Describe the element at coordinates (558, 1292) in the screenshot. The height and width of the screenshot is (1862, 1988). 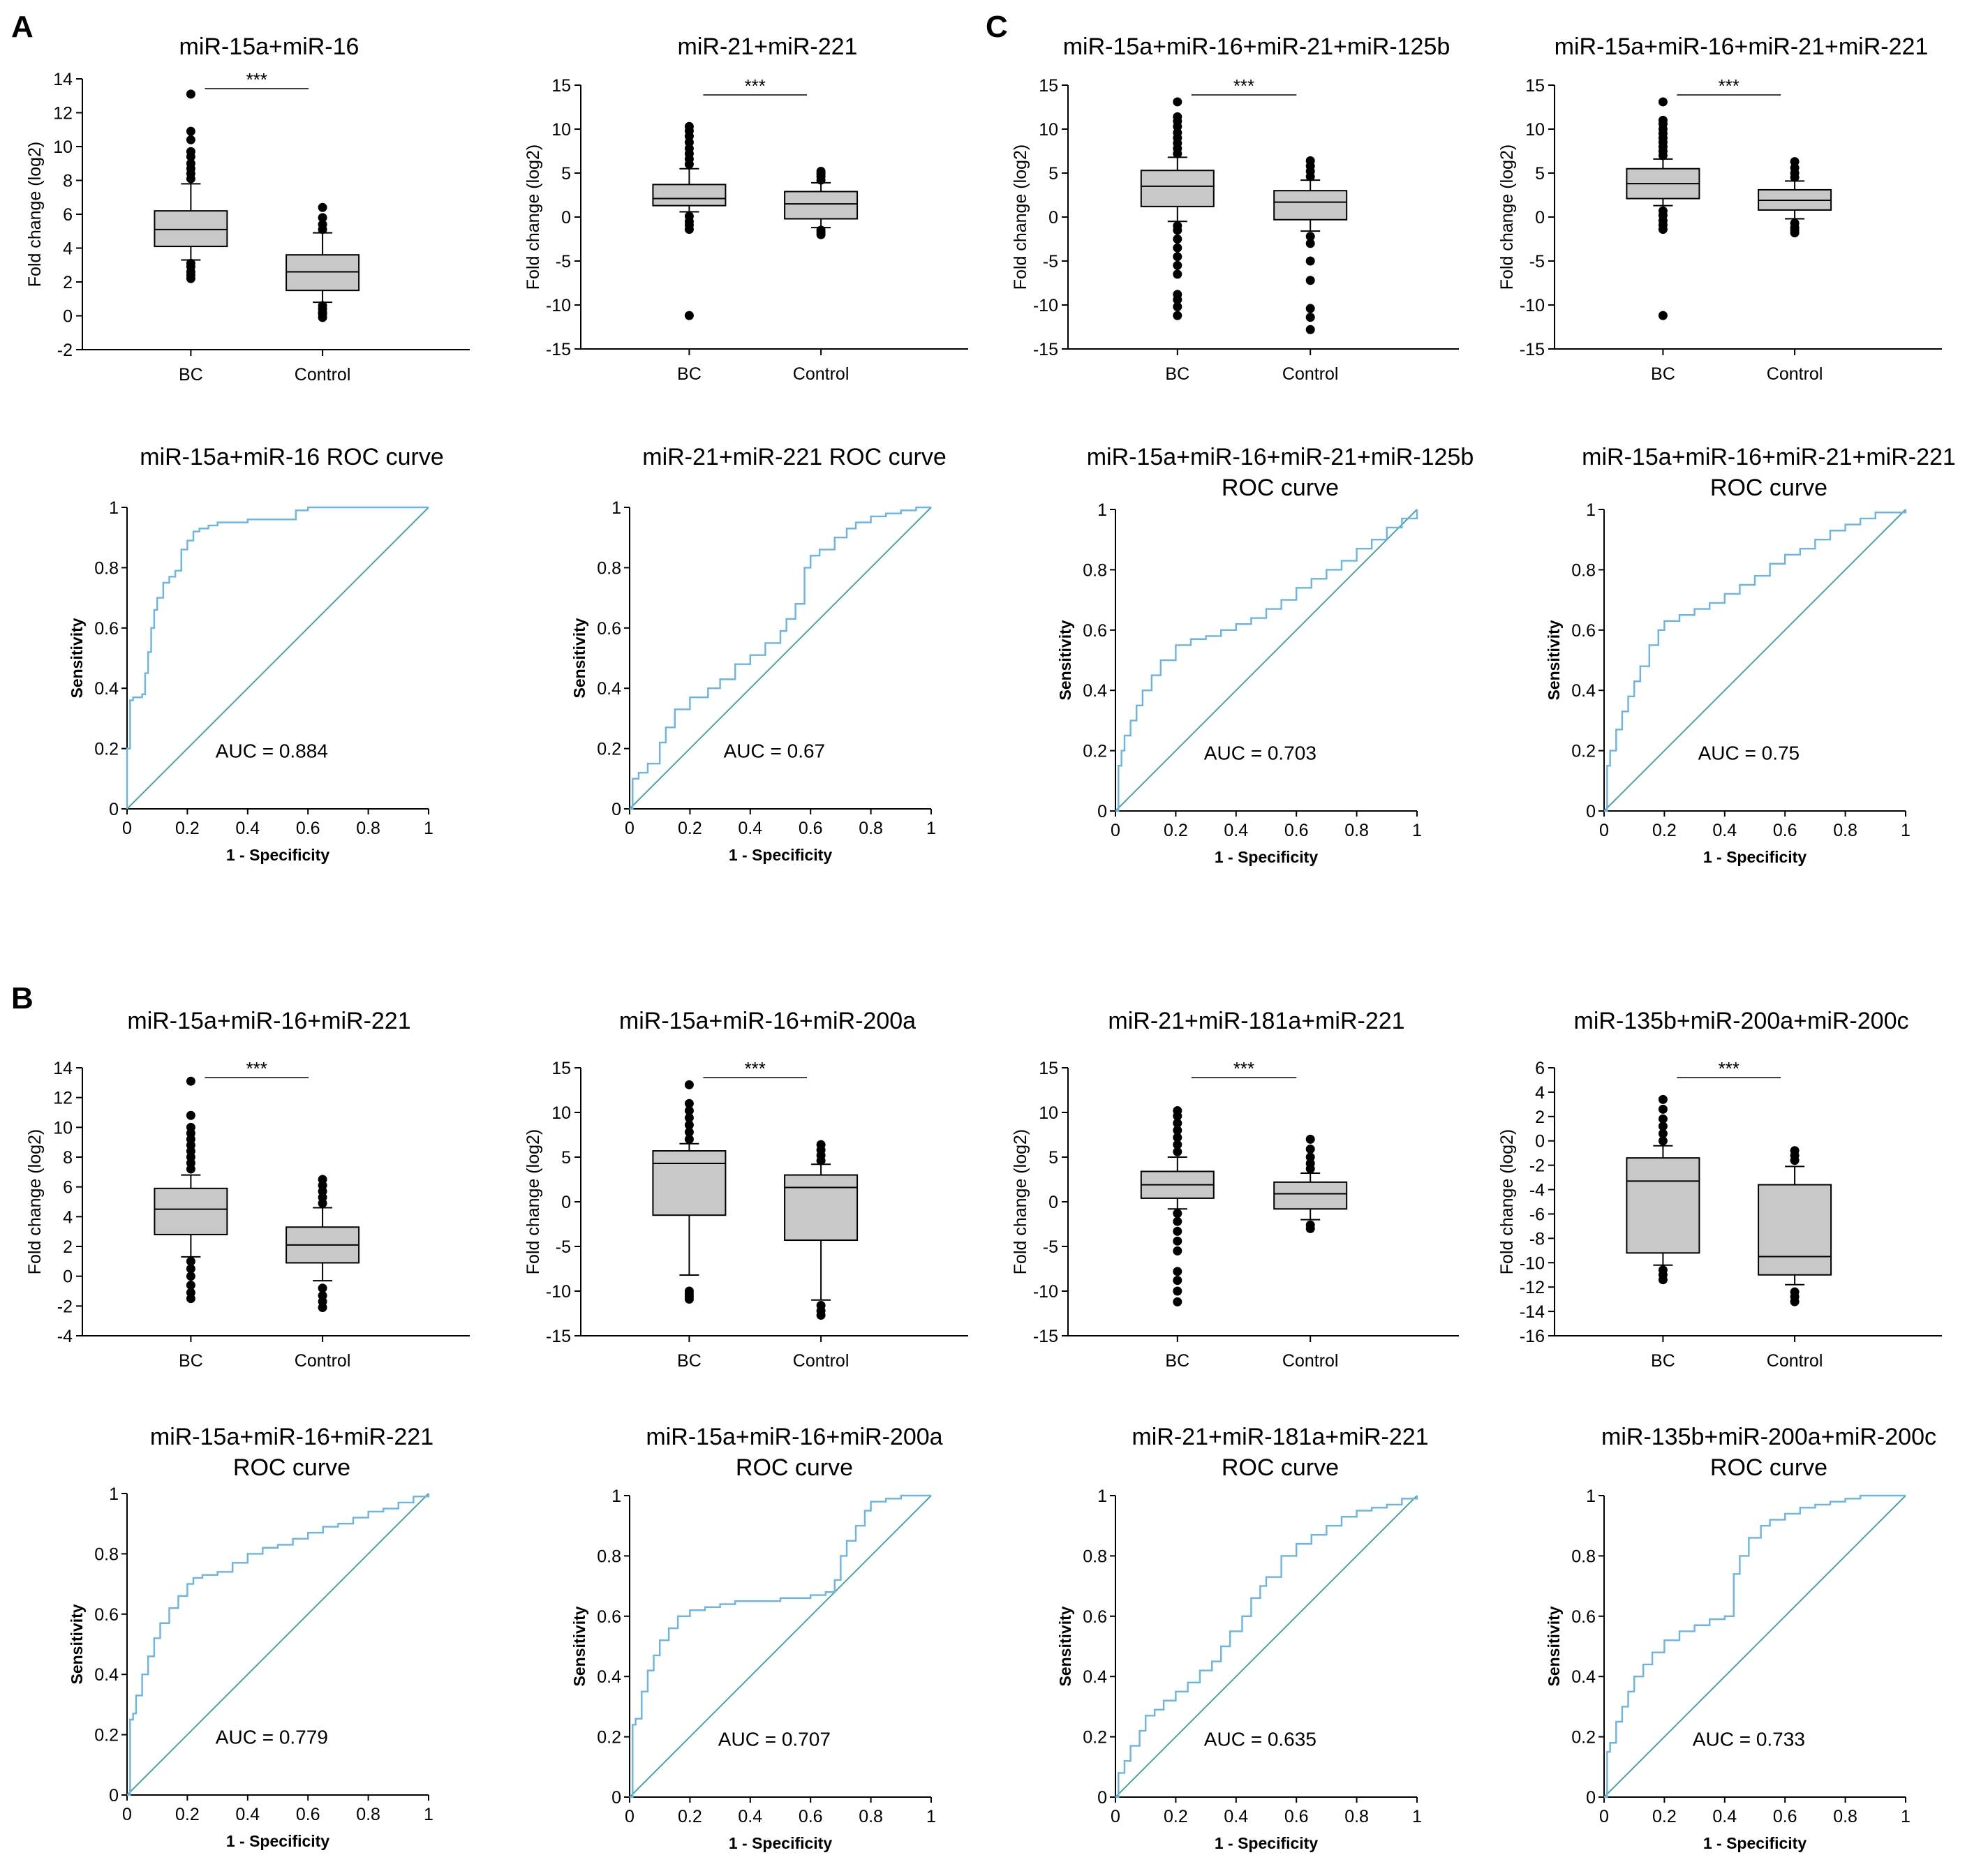
I see `y-tick-label: -10` at that location.